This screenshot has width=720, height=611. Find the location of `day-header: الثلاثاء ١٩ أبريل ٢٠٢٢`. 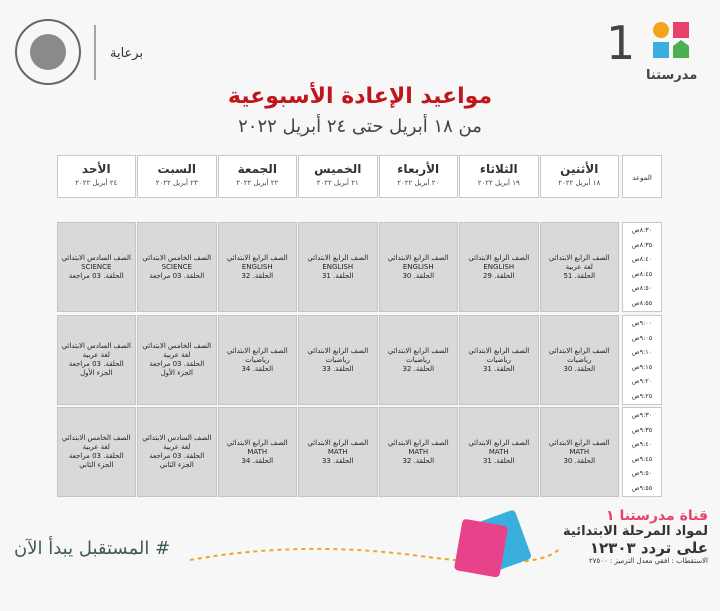

day-header: الثلاثاء ١٩ أبريل ٢٠٢٢ is located at coordinates (499, 176).